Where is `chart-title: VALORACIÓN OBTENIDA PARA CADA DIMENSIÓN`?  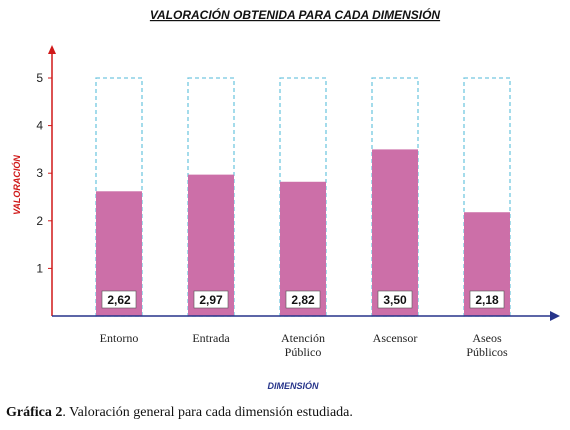
chart-title: VALORACIÓN OBTENIDA PARA CADA DIMENSIÓN is located at coordinates (295, 14).